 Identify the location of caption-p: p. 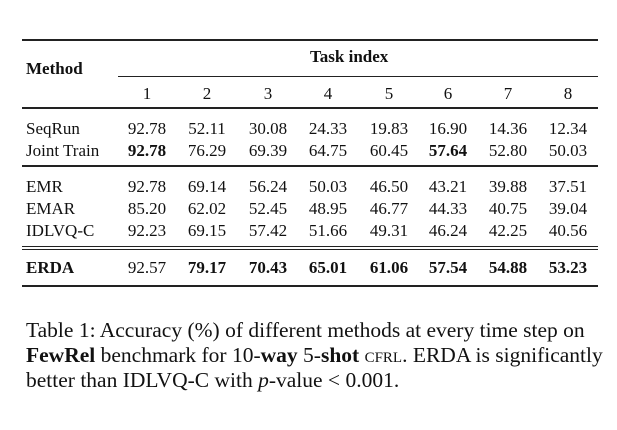
(263, 380).